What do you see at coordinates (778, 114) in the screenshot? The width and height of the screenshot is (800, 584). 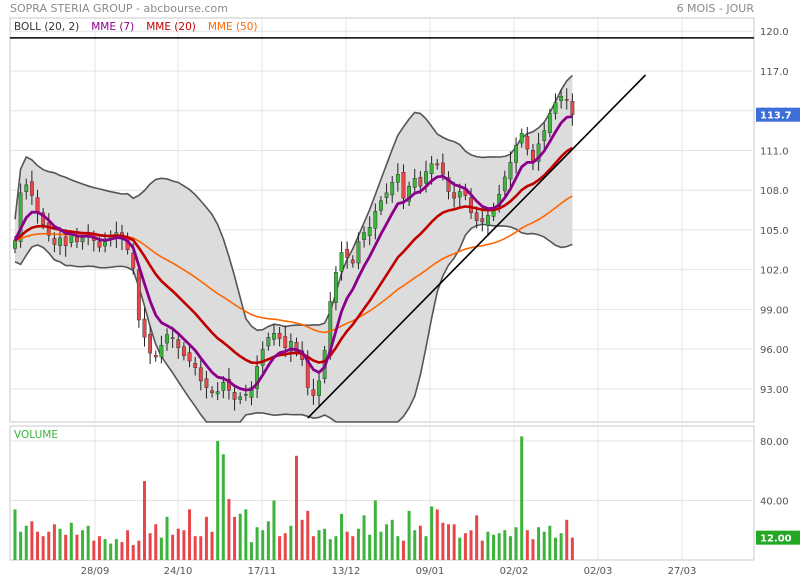 I see `price-tag-box` at bounding box center [778, 114].